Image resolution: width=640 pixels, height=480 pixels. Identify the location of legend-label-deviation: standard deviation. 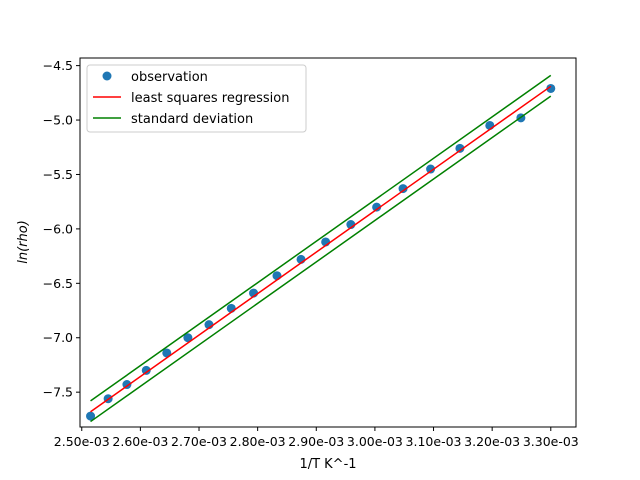
(192, 119).